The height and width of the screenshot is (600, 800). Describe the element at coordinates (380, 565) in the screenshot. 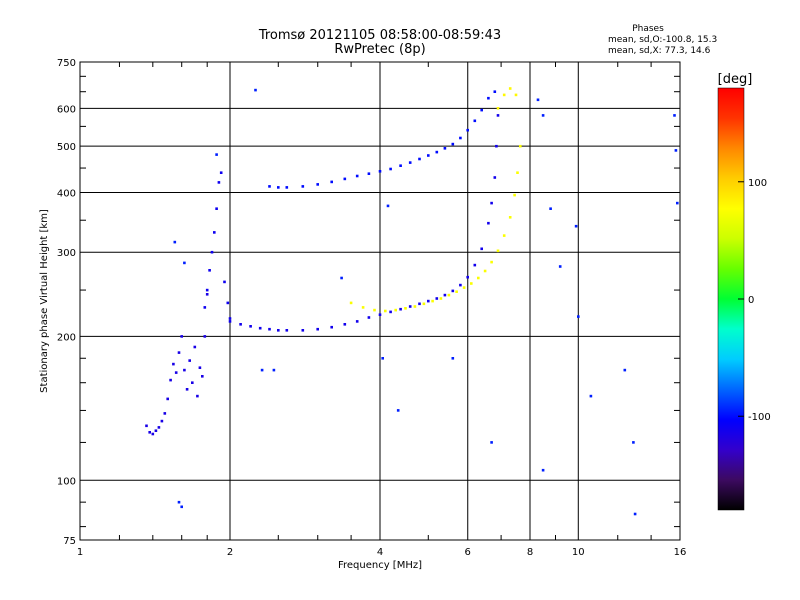

I see `x-axis-label: Frequency [MHz]` at that location.